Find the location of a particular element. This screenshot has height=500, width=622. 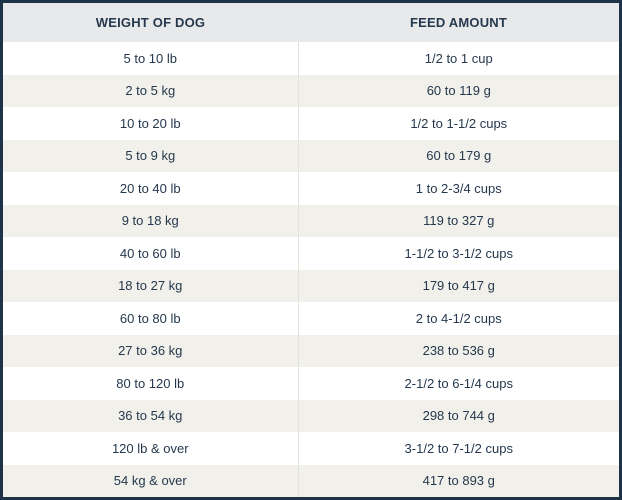

weight-cell: 9 to 18 kg is located at coordinates (151, 220).